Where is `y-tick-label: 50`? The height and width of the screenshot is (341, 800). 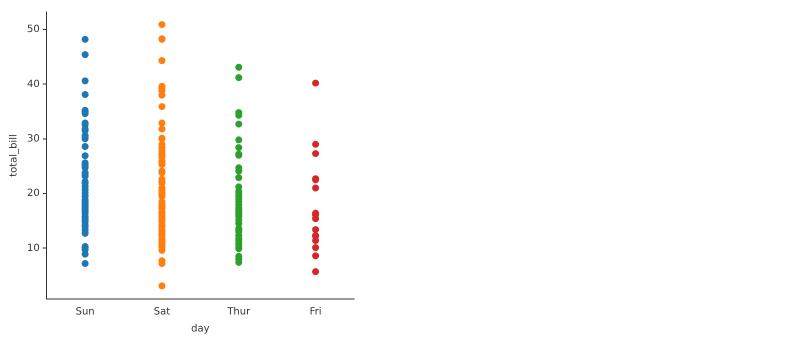
y-tick-label: 50 is located at coordinates (33, 30).